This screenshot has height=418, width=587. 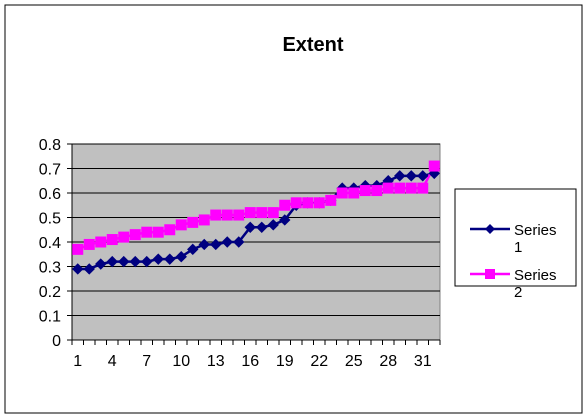 What do you see at coordinates (490, 274) in the screenshot?
I see `legend-series-2-marker` at bounding box center [490, 274].